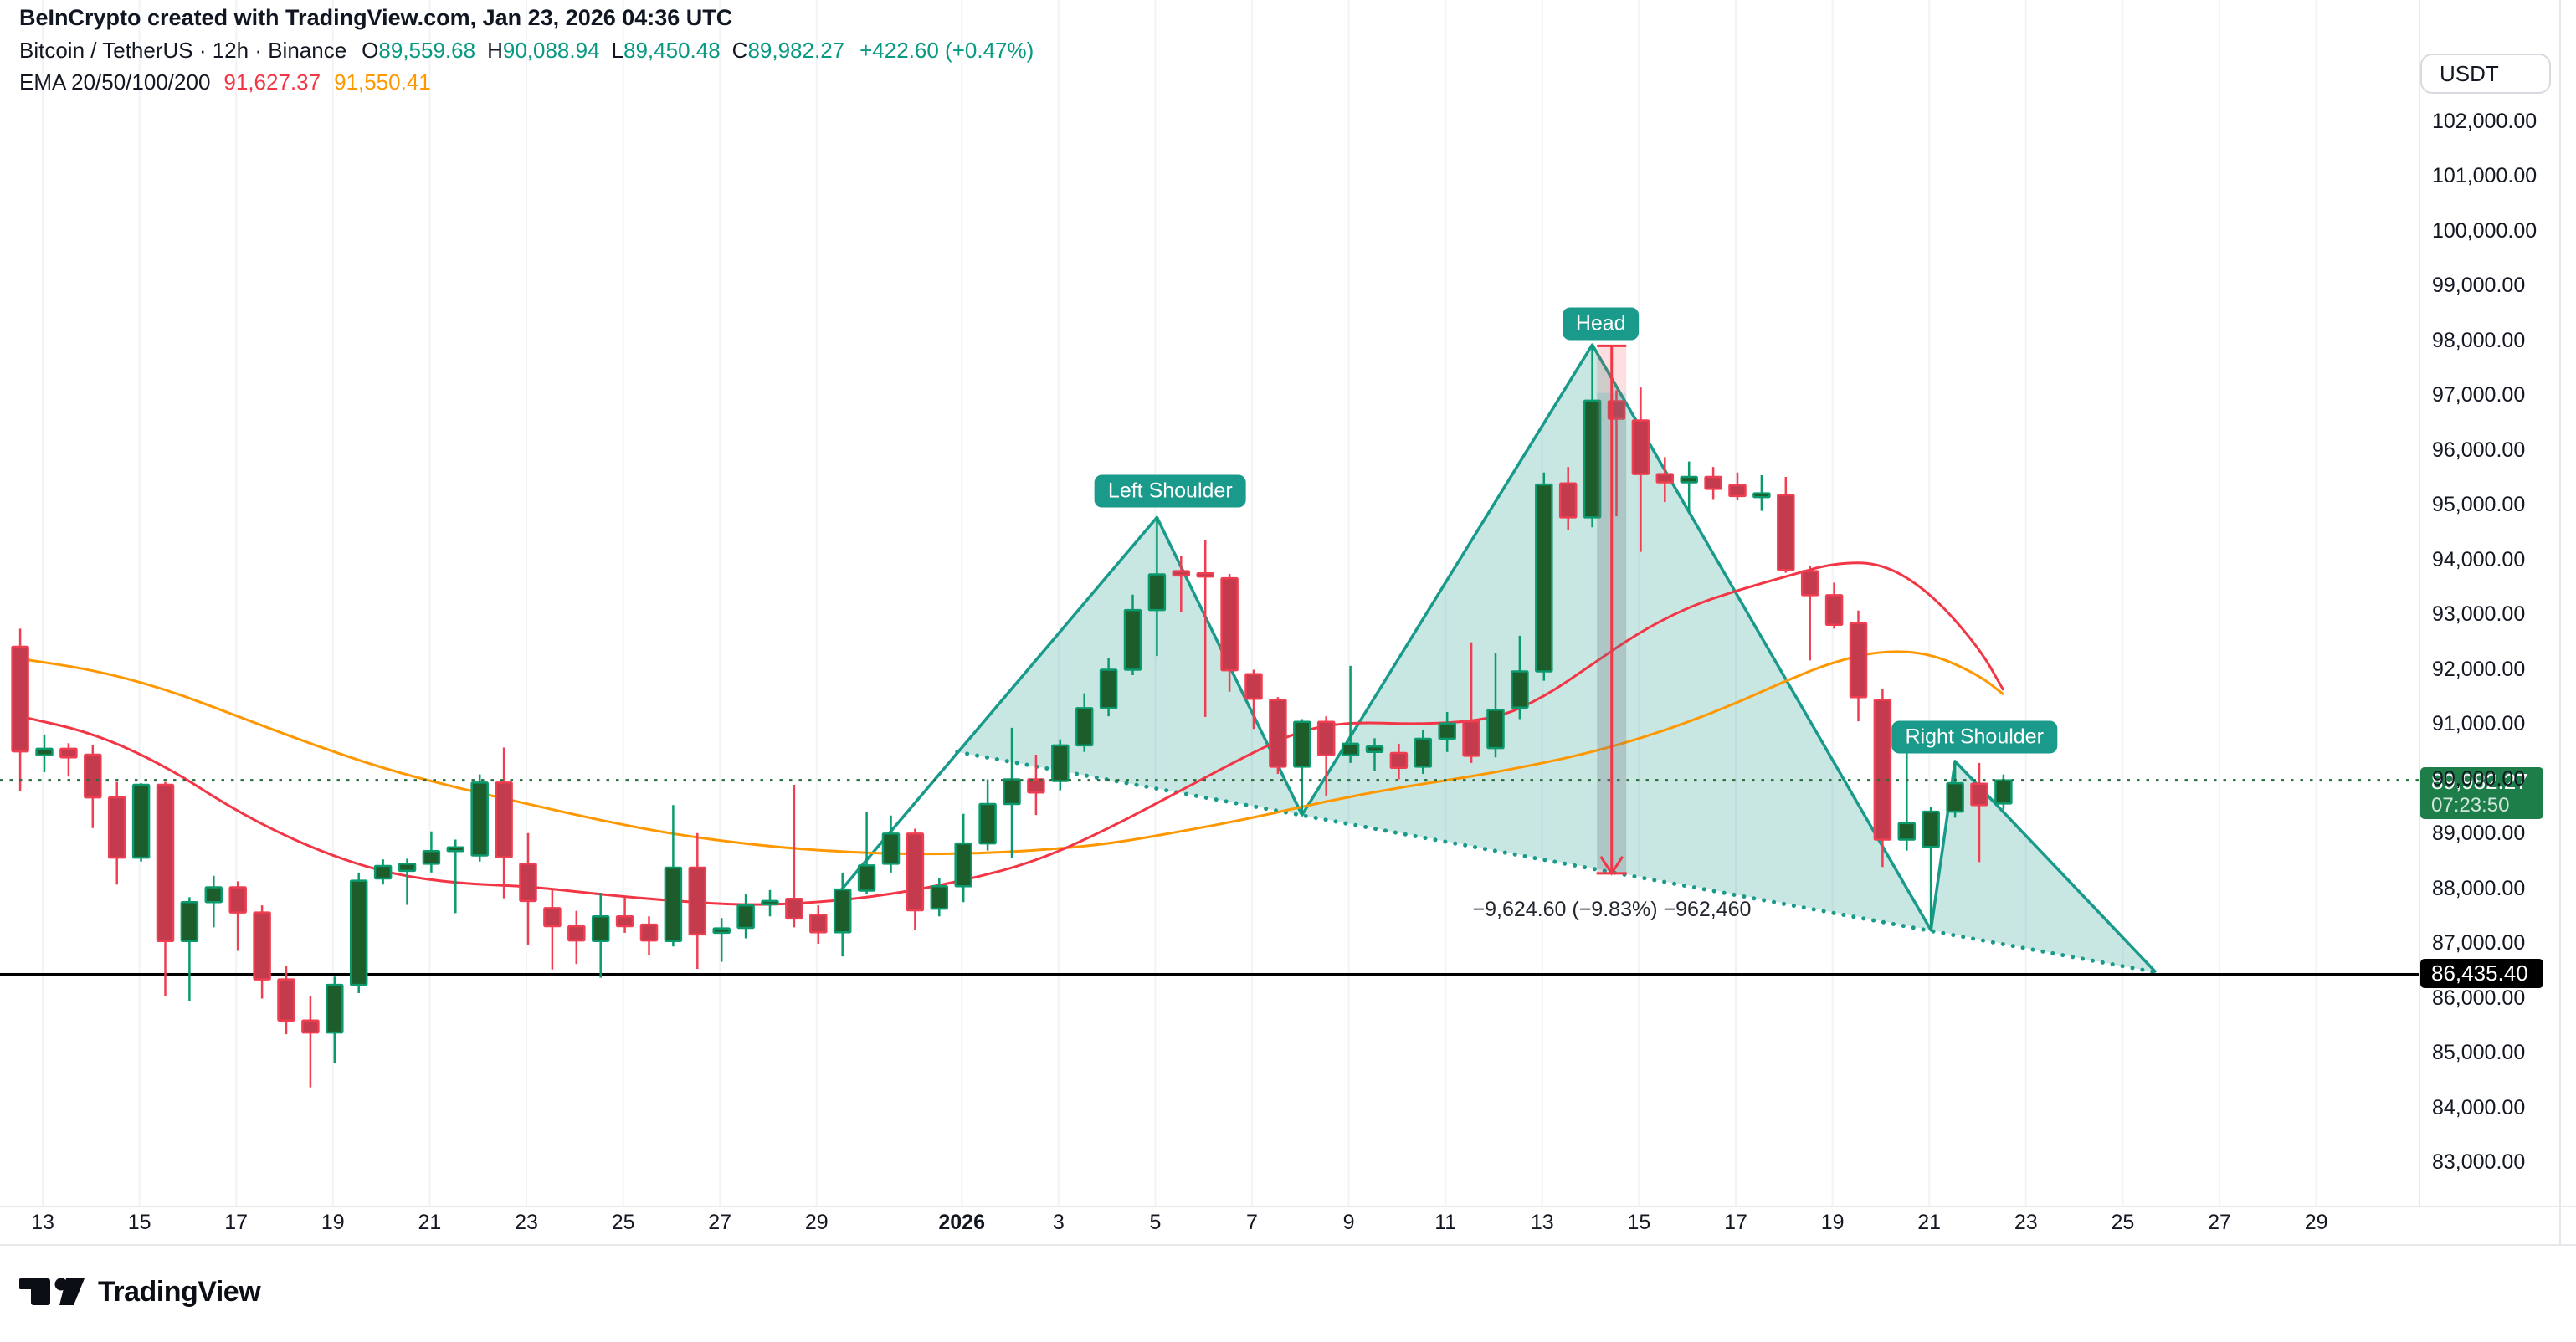 The image size is (2576, 1342). I want to click on low-value: 89,450.48, so click(672, 50).